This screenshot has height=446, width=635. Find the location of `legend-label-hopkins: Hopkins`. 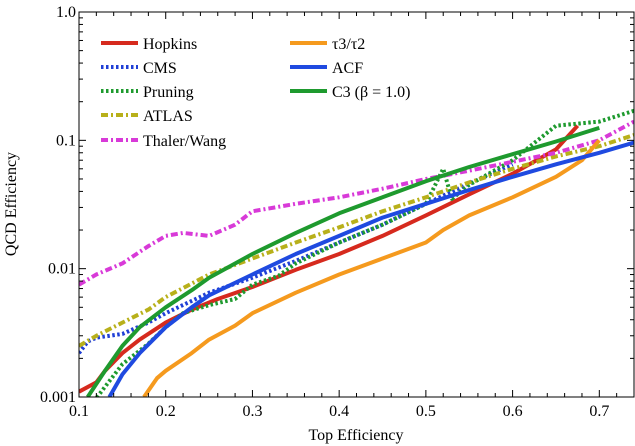

legend-label-hopkins: Hopkins is located at coordinates (170, 44).